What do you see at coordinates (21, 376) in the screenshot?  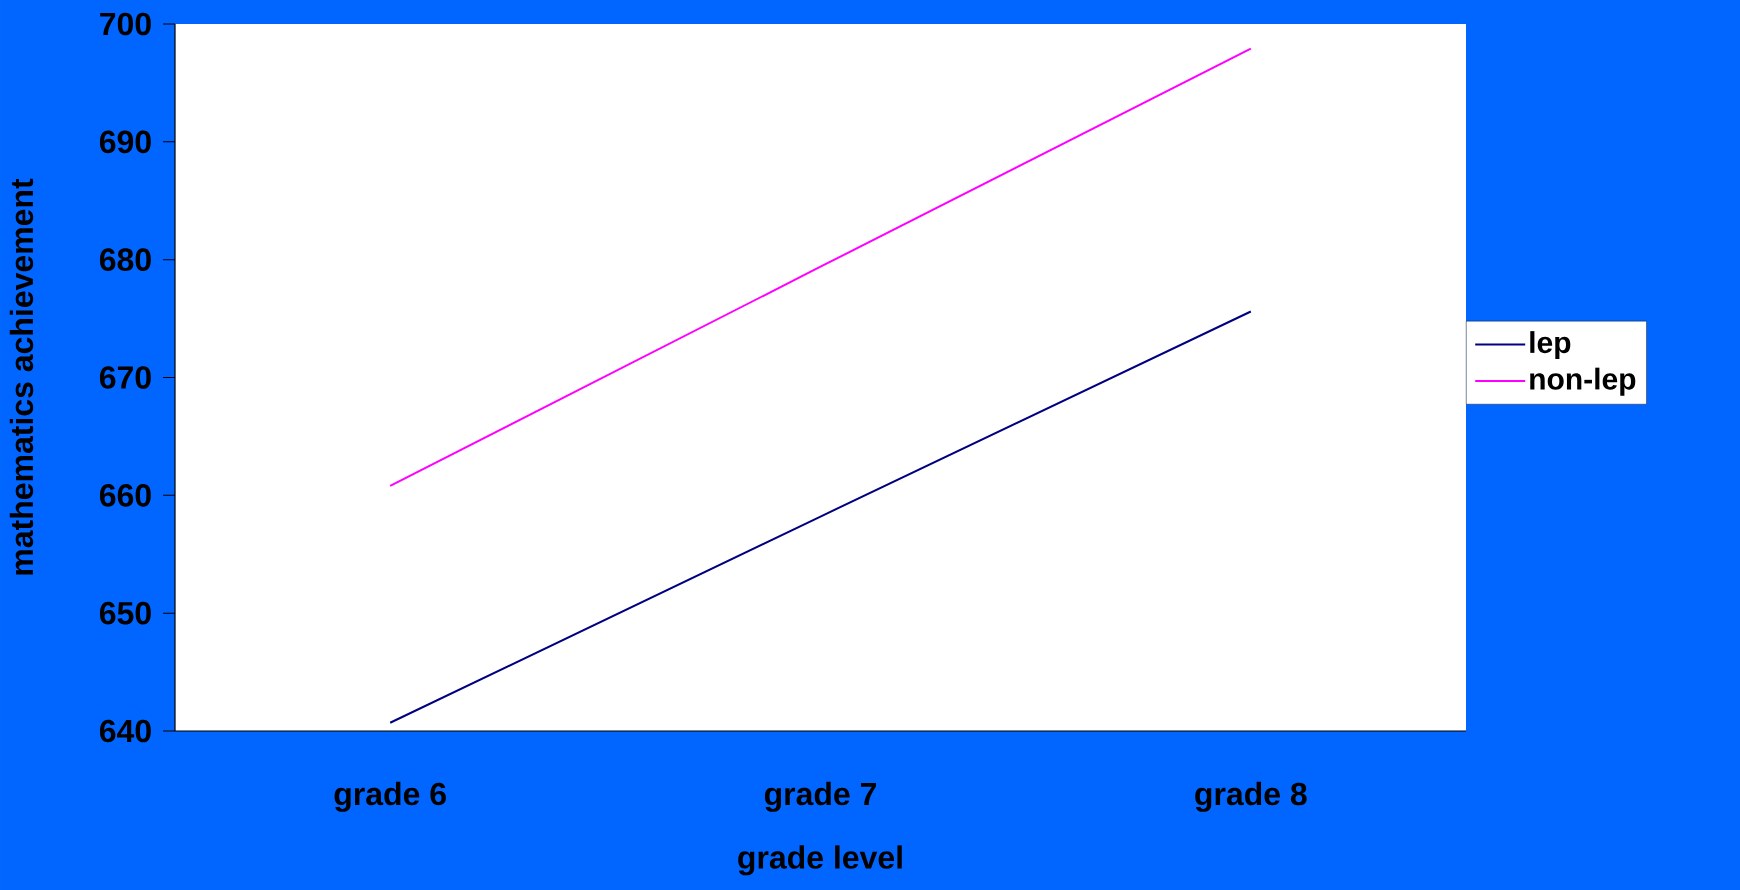 I see `y-axis-title: mathematics achievement` at bounding box center [21, 376].